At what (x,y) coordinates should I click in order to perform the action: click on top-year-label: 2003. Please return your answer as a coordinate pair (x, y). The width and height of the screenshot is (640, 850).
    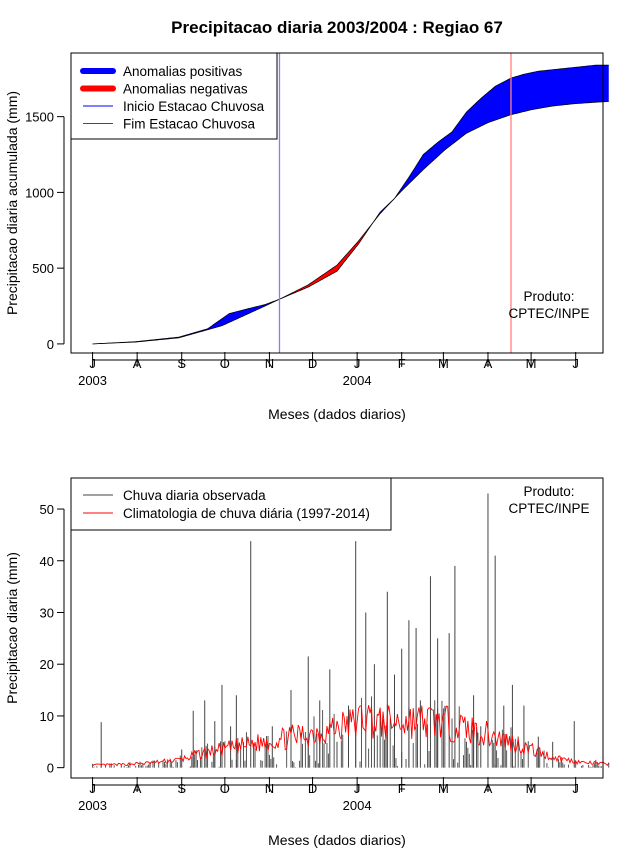
    Looking at the image, I should click on (92, 380).